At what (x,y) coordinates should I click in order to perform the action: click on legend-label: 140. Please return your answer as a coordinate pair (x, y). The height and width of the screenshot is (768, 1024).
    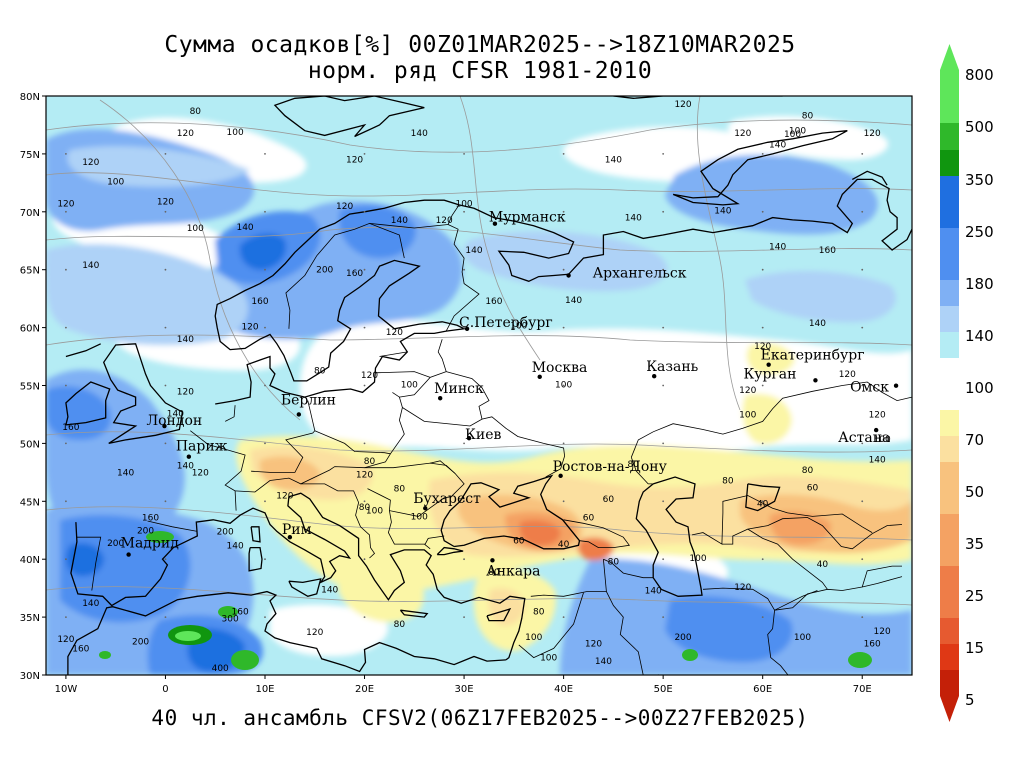
    Looking at the image, I should click on (979, 336).